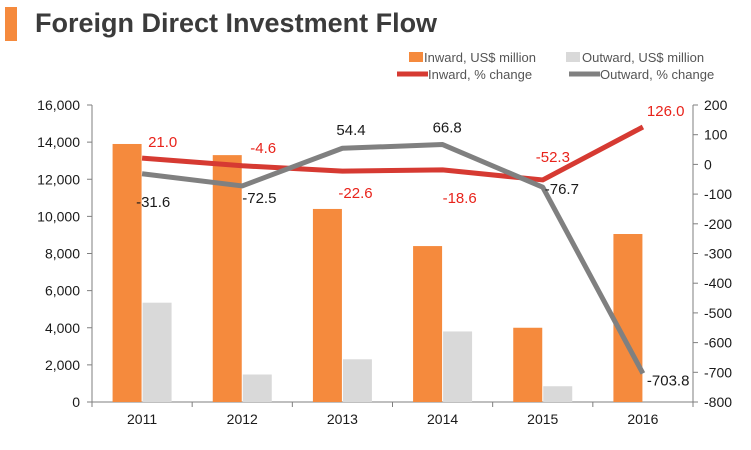 The height and width of the screenshot is (450, 751). I want to click on x-tick-label: 2014, so click(442, 419).